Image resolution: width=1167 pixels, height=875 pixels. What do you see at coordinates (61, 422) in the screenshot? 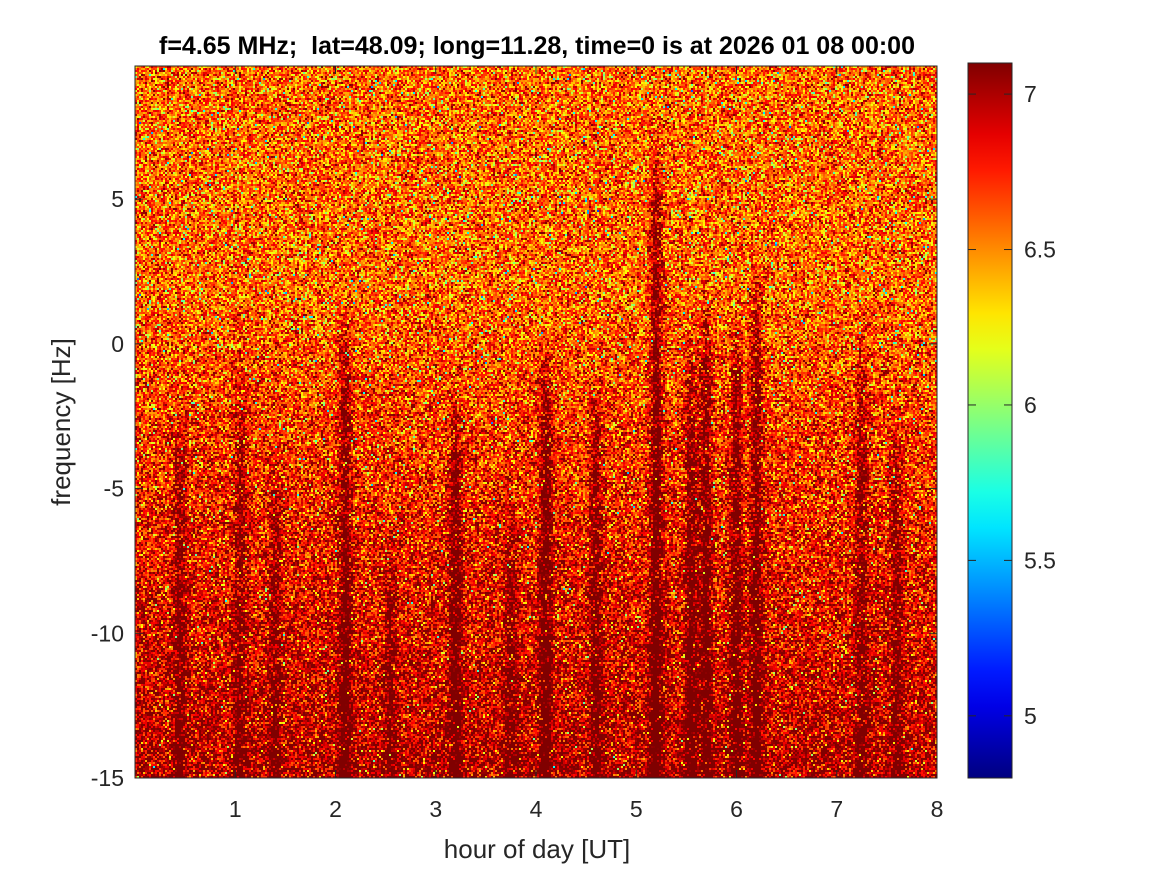
I see `y-axis-label: frequency [Hz]` at bounding box center [61, 422].